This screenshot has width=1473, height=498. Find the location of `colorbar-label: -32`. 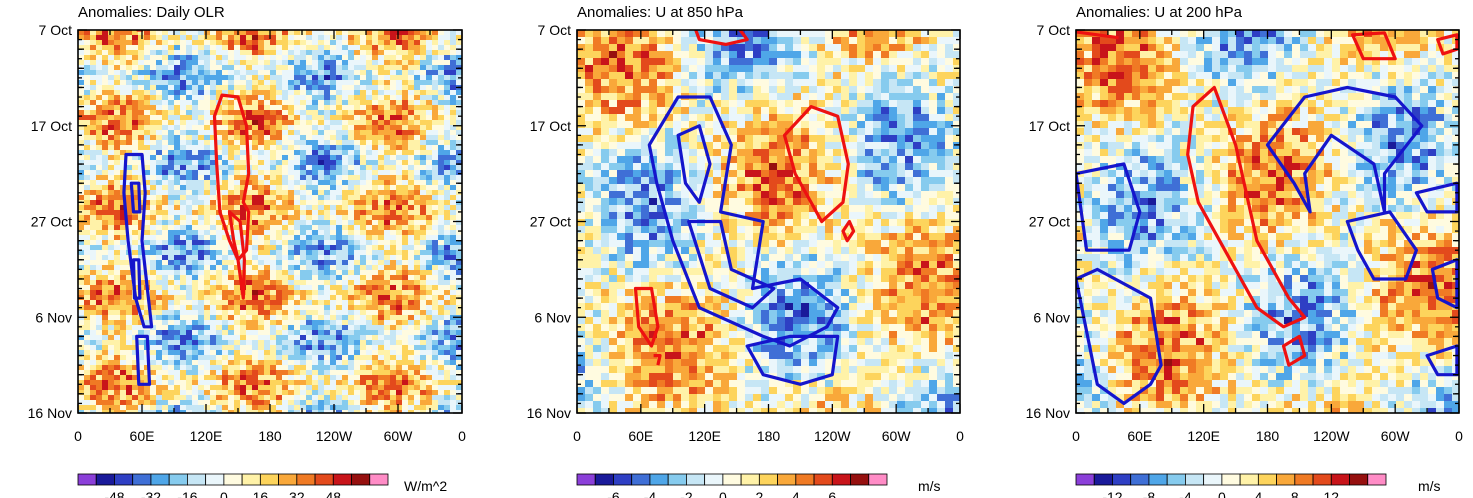

colorbar-label: -32 is located at coordinates (151, 493).